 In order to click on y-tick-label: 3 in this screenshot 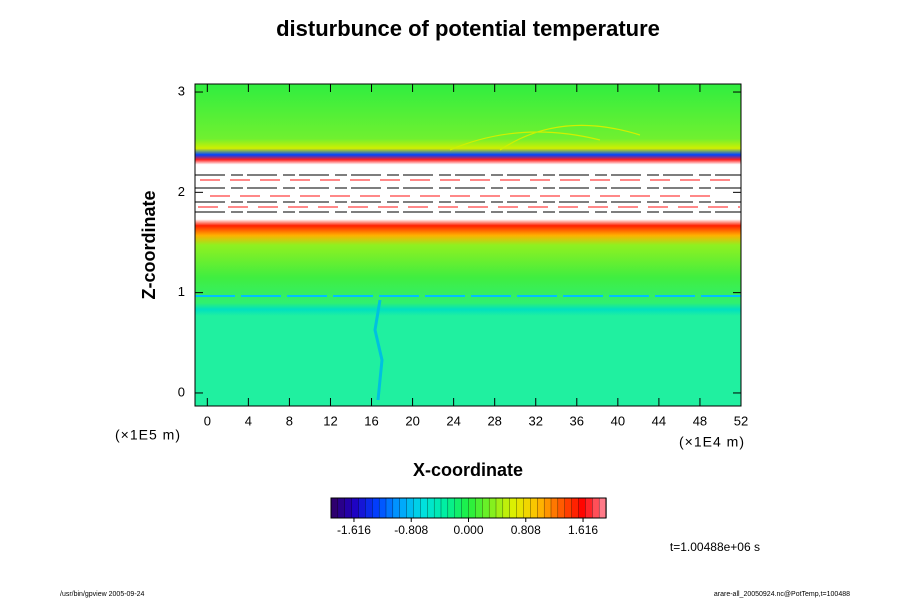, I will do `click(181, 90)`.